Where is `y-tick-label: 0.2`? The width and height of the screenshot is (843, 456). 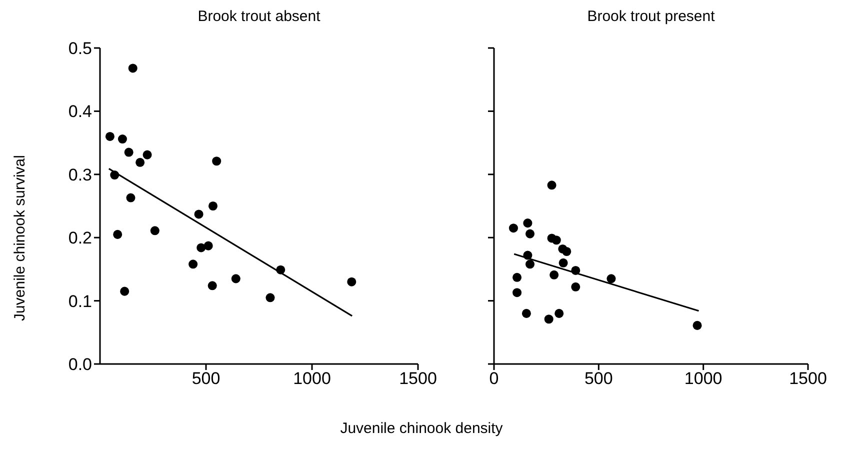 y-tick-label: 0.2 is located at coordinates (80, 238).